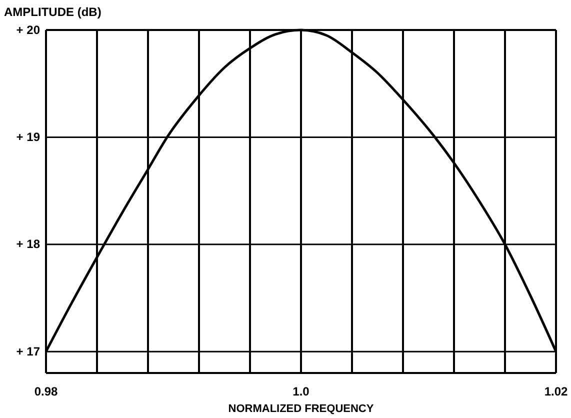  Describe the element at coordinates (556, 391) in the screenshot. I see `x-tick-label: 1.02` at that location.